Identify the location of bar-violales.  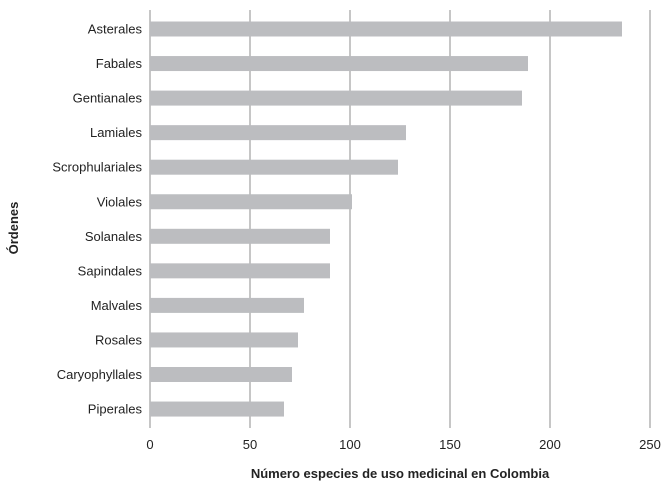
(251, 202).